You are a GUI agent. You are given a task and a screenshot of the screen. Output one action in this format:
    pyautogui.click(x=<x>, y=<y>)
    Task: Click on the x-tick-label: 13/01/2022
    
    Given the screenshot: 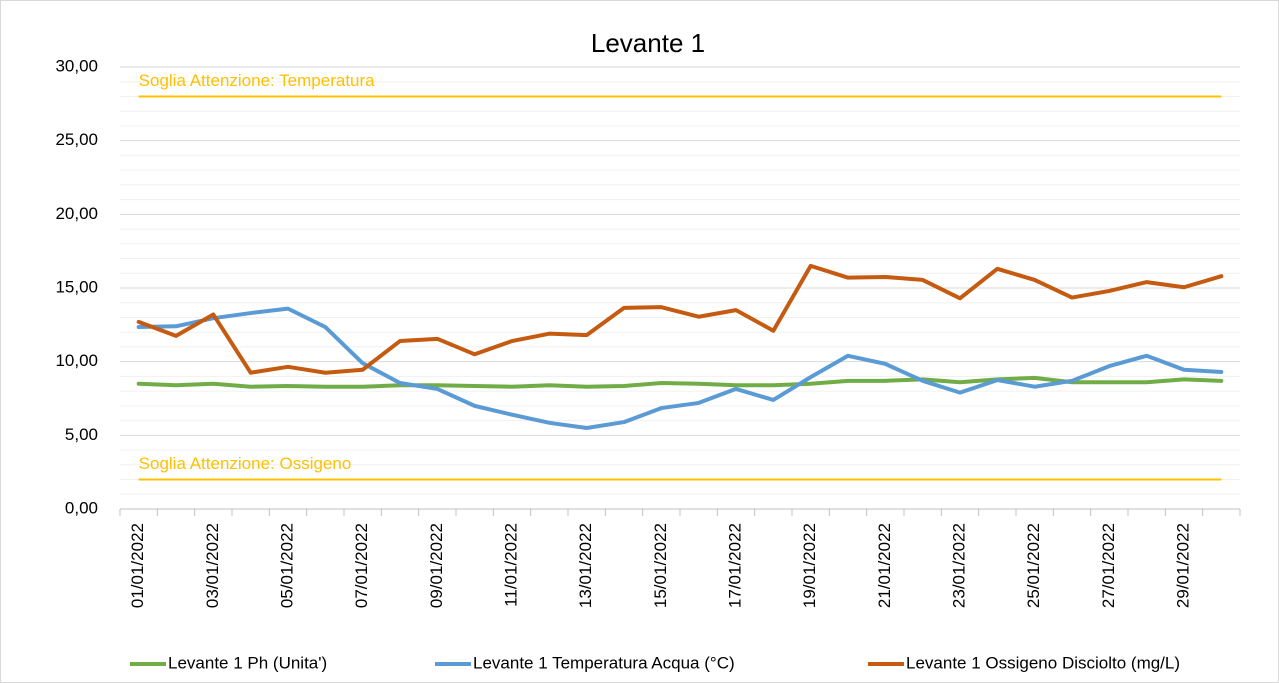 What is the action you would take?
    pyautogui.click(x=585, y=565)
    